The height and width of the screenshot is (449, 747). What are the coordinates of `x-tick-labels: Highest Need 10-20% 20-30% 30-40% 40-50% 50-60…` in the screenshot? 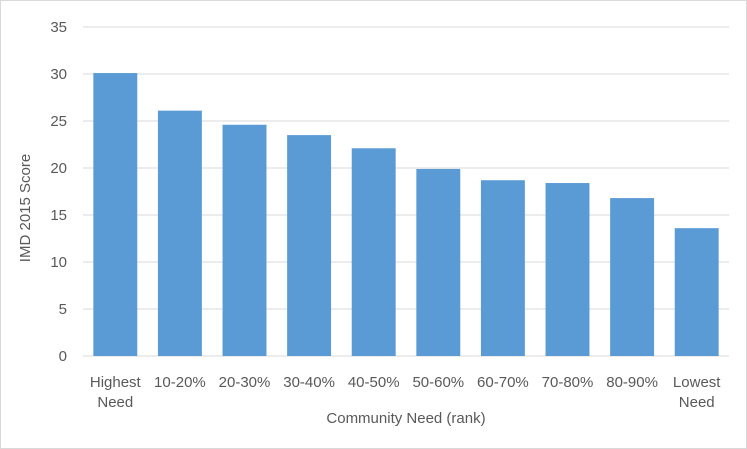 It's located at (405, 392).